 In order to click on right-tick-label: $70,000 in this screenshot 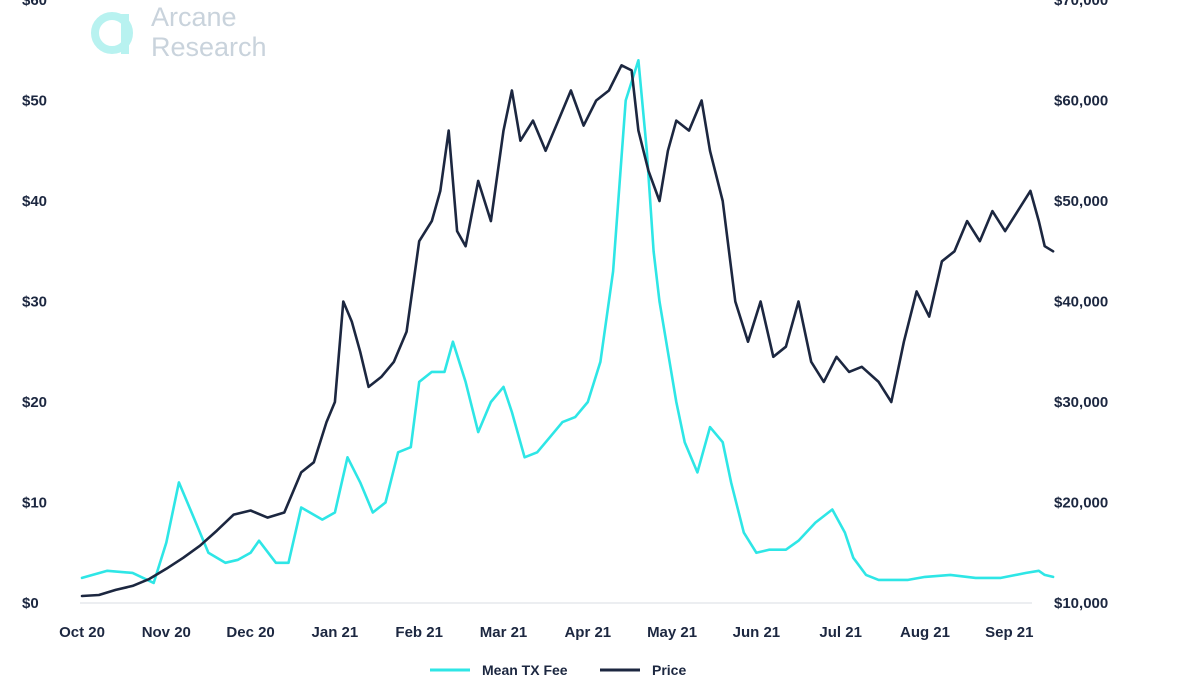, I will do `click(1081, 4)`.